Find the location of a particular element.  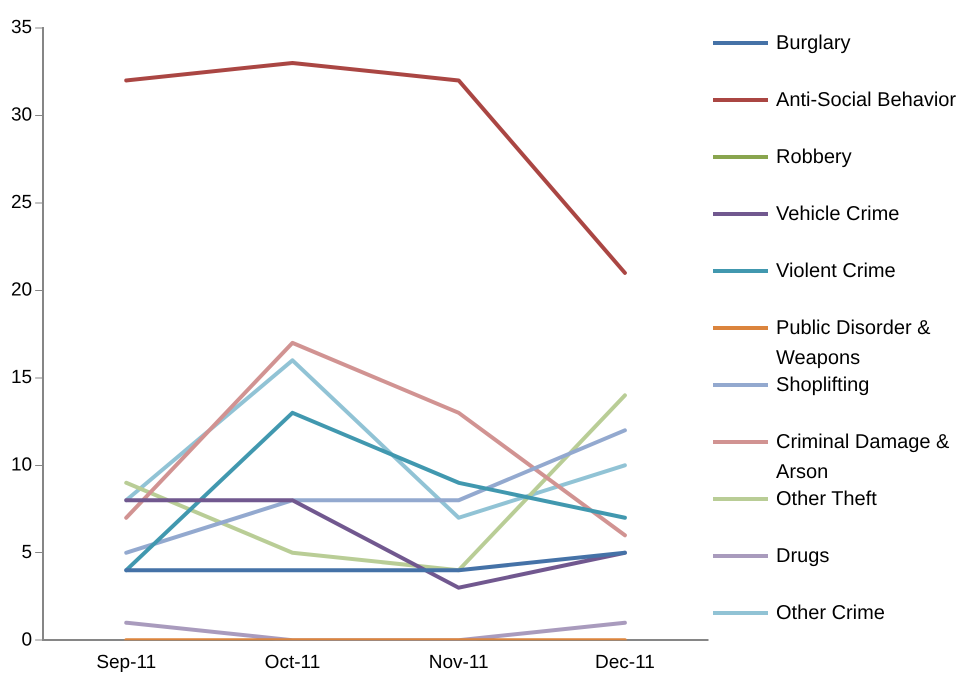

legend-label: Other Crime is located at coordinates (830, 613).